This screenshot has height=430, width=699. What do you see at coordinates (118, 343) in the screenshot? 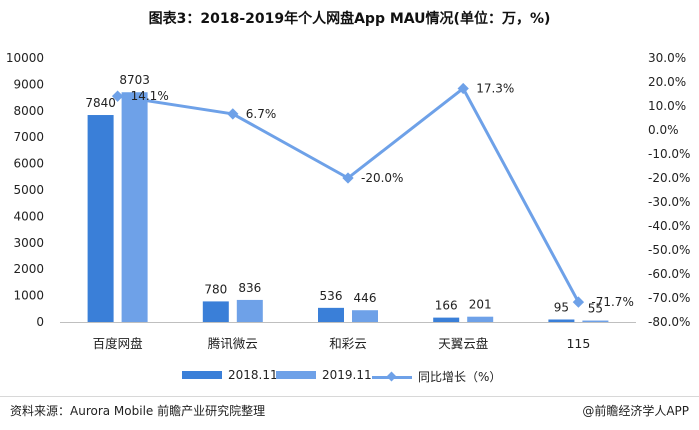
I see `category-label: 百度网盘` at bounding box center [118, 343].